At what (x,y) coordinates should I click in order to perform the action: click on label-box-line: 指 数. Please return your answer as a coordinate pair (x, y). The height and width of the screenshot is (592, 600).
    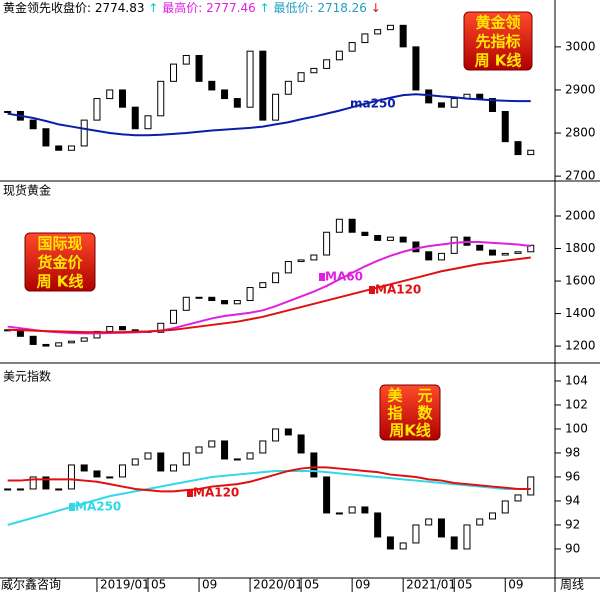
    Looking at the image, I should click on (410, 413).